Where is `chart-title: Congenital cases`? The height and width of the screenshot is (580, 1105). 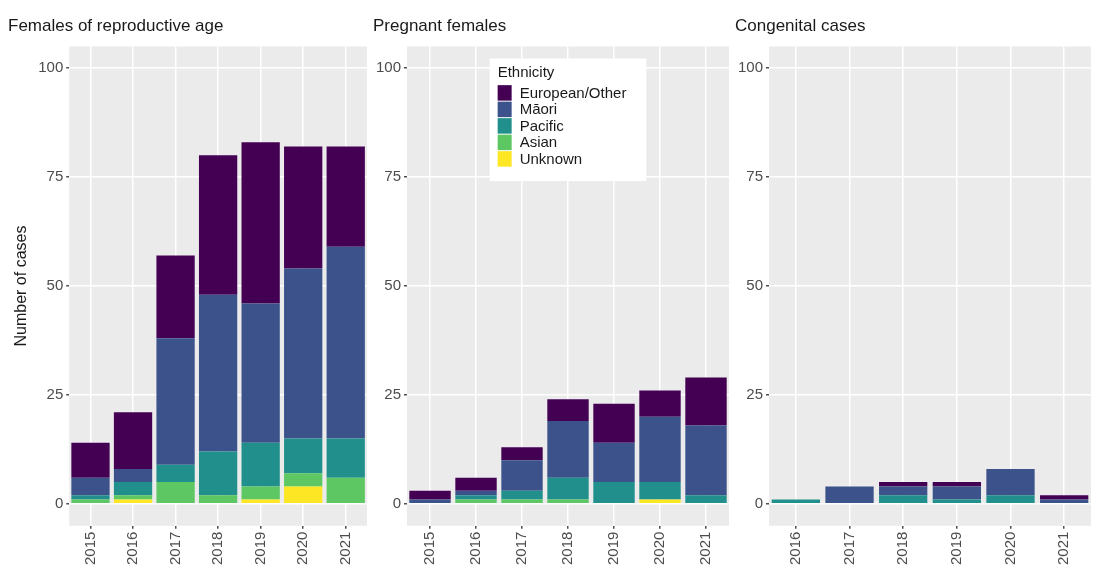
chart-title: Congenital cases is located at coordinates (800, 25).